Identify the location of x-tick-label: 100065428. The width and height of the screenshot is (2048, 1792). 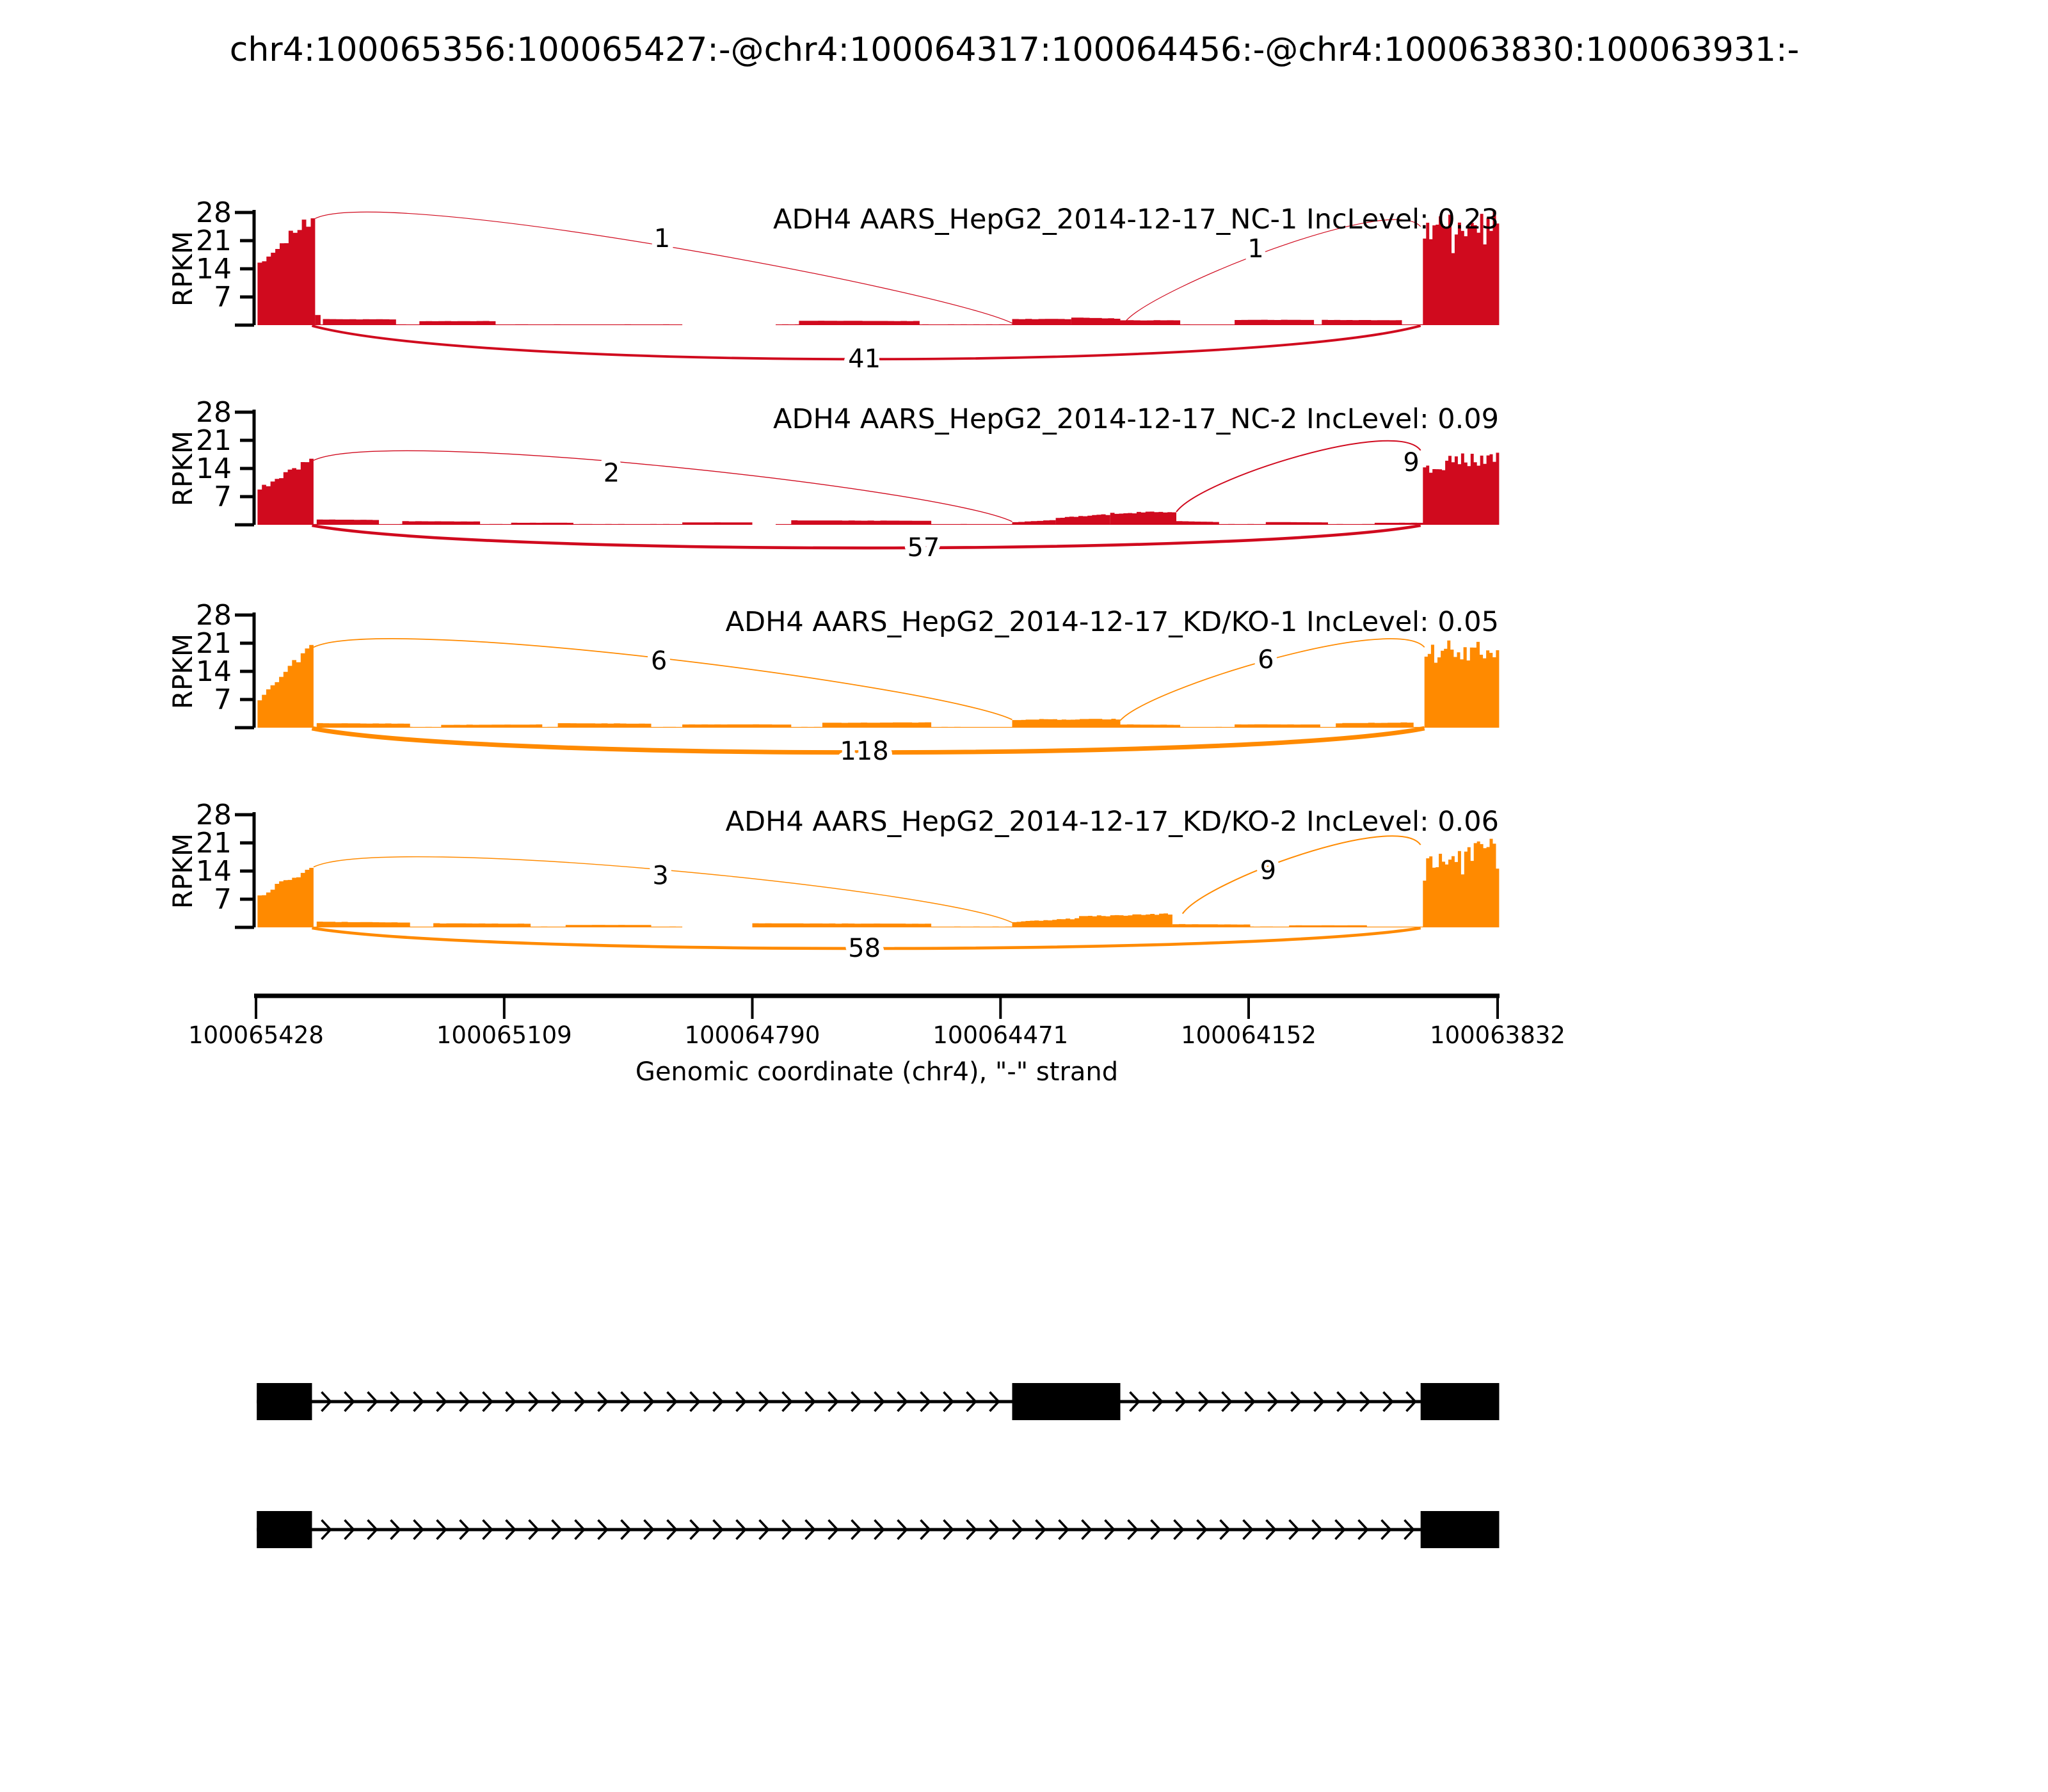
(256, 1035).